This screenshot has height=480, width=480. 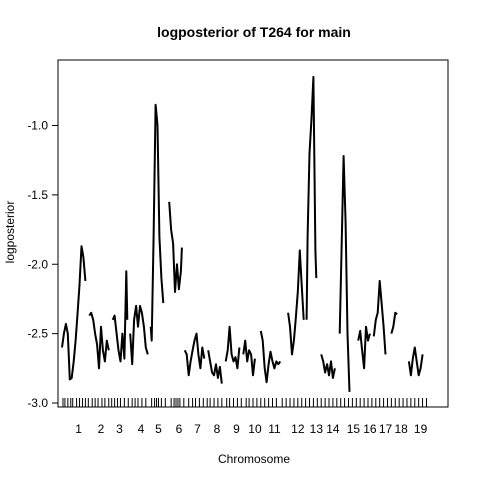 I want to click on y-tick-label: -2.0, so click(x=37, y=264).